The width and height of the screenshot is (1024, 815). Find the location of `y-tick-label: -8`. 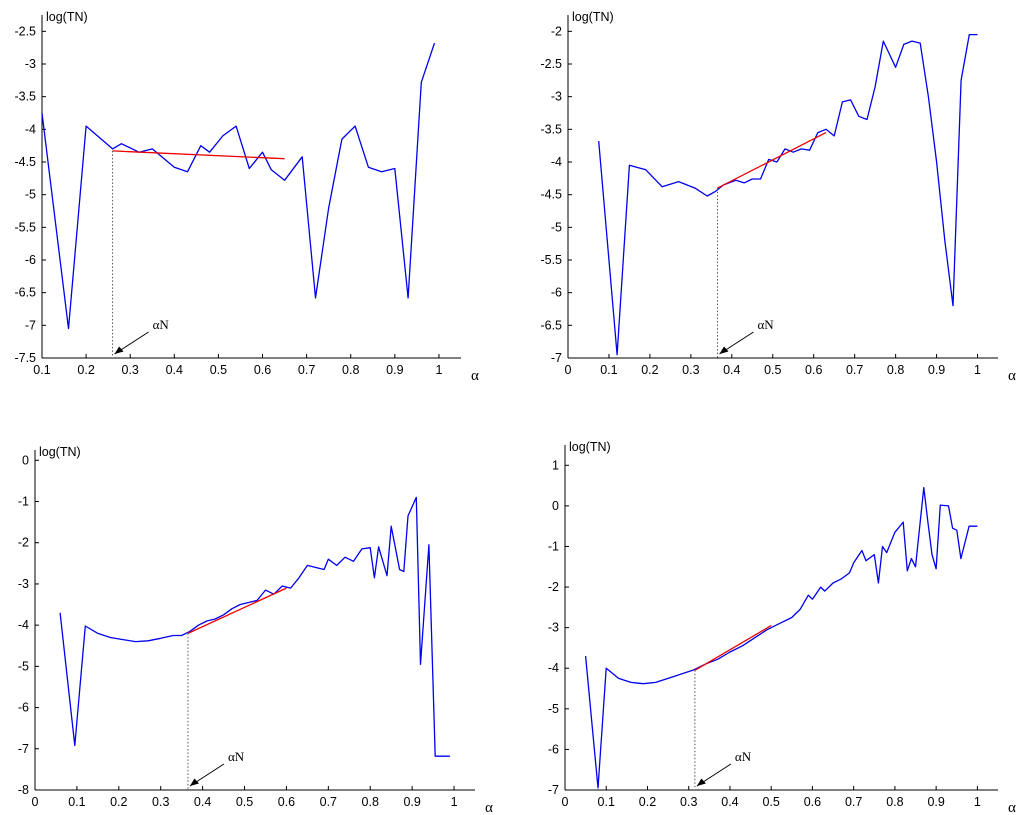

y-tick-label: -8 is located at coordinates (23, 790).